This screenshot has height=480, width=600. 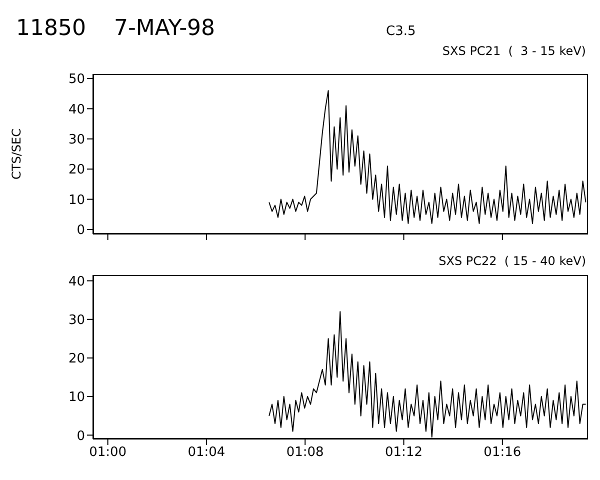 I want to click on x-tick-label: 01:00, so click(x=108, y=452).